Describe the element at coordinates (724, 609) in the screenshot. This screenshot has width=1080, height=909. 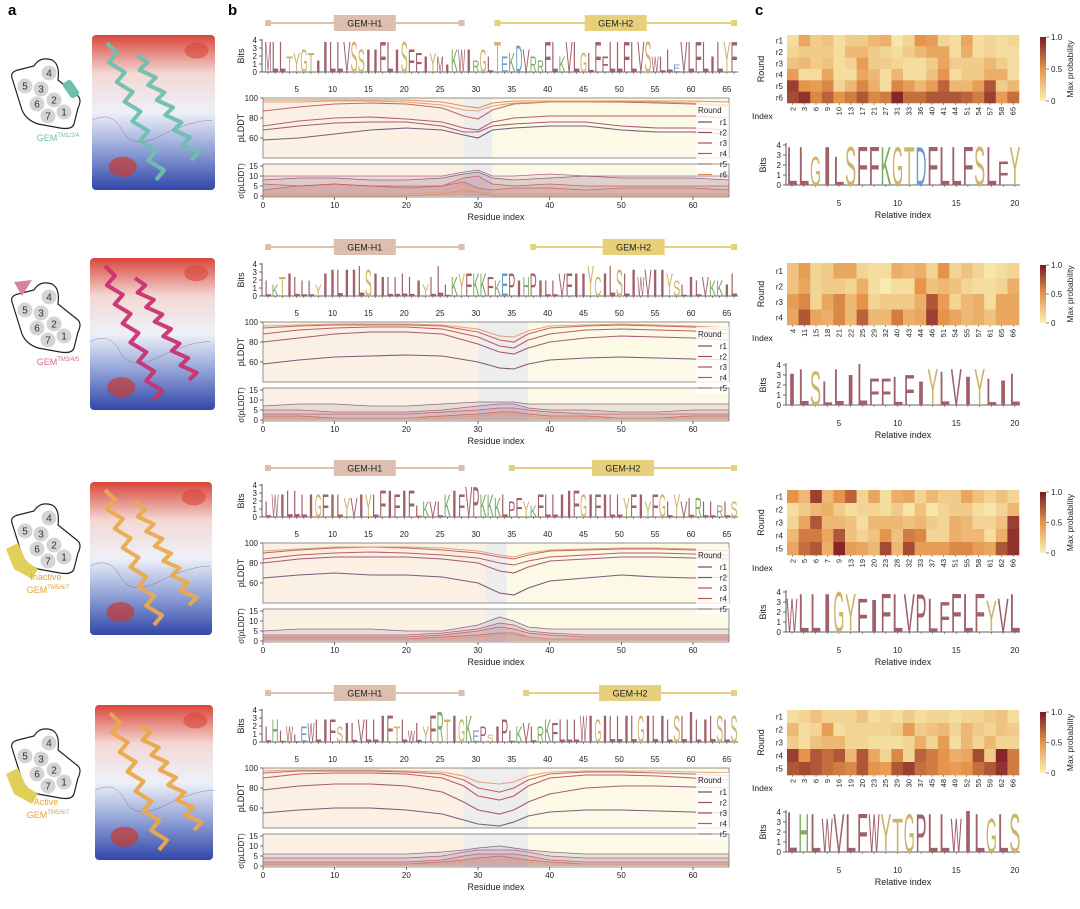
I see `legend-label: r5` at that location.